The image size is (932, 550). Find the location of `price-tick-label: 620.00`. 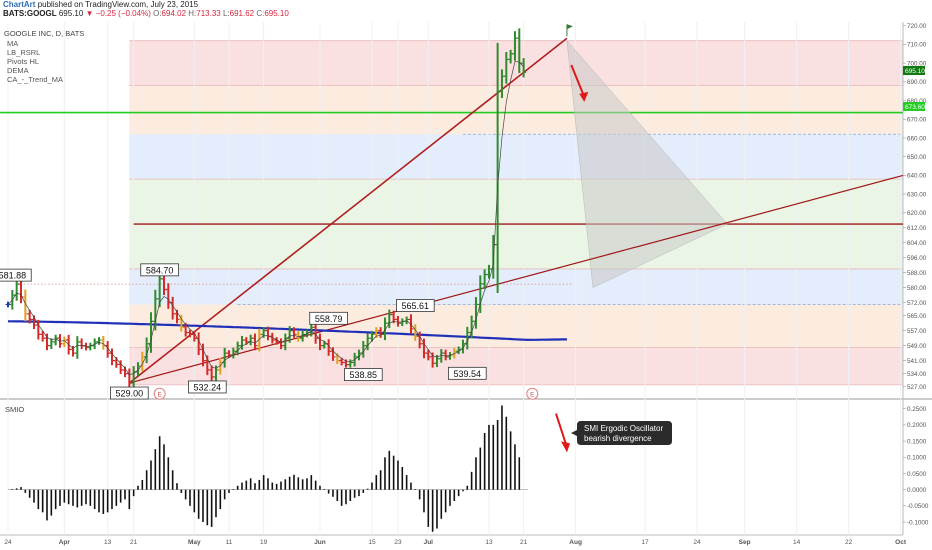

price-tick-label: 620.00 is located at coordinates (917, 213).